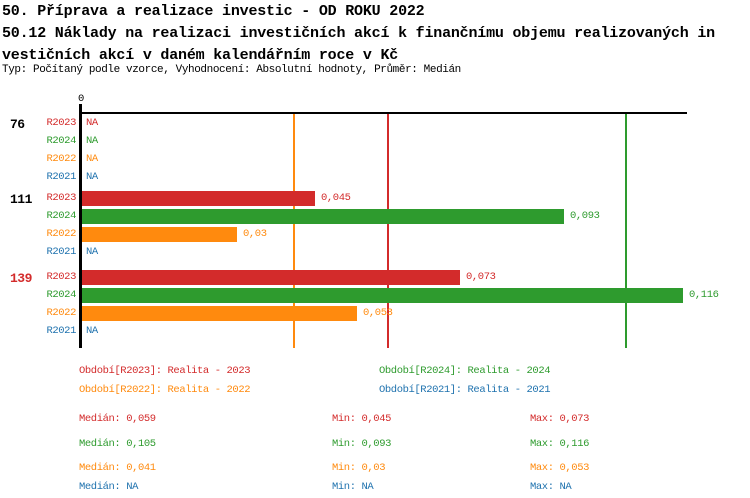 This screenshot has width=750, height=498. I want to click on legend-item-R2023: Období[R2023]: Realita - 2023, so click(165, 371).